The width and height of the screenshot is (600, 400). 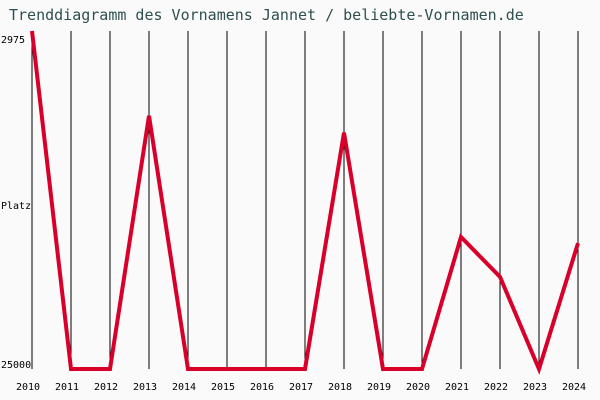 What do you see at coordinates (535, 387) in the screenshot?
I see `x-tick-label: 2023` at bounding box center [535, 387].